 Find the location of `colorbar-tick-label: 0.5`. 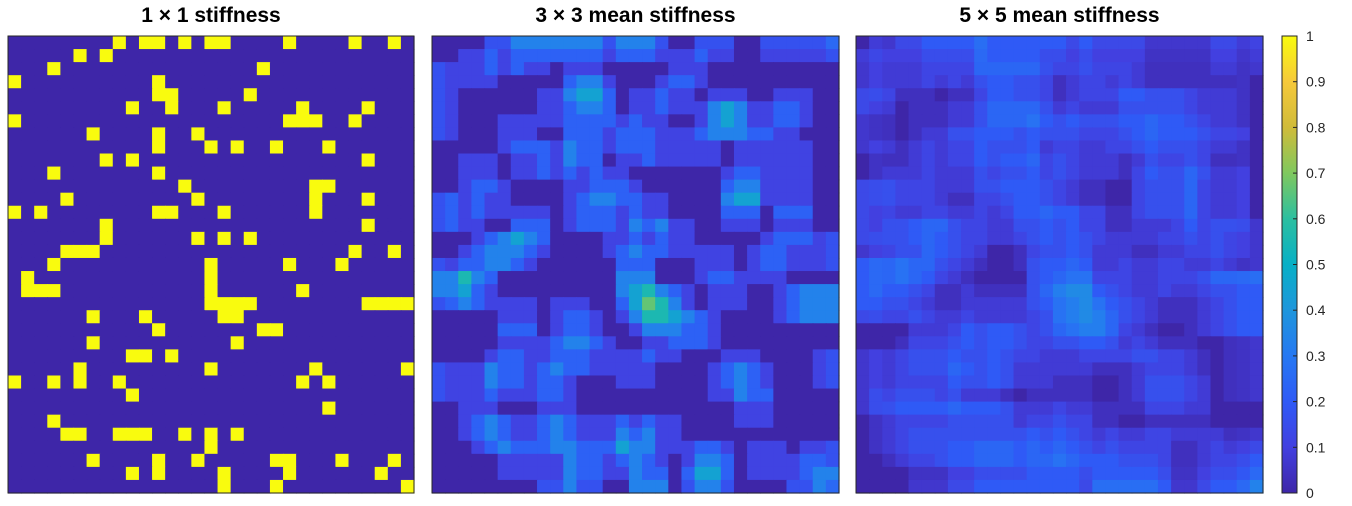

colorbar-tick-label: 0.5 is located at coordinates (1316, 265).